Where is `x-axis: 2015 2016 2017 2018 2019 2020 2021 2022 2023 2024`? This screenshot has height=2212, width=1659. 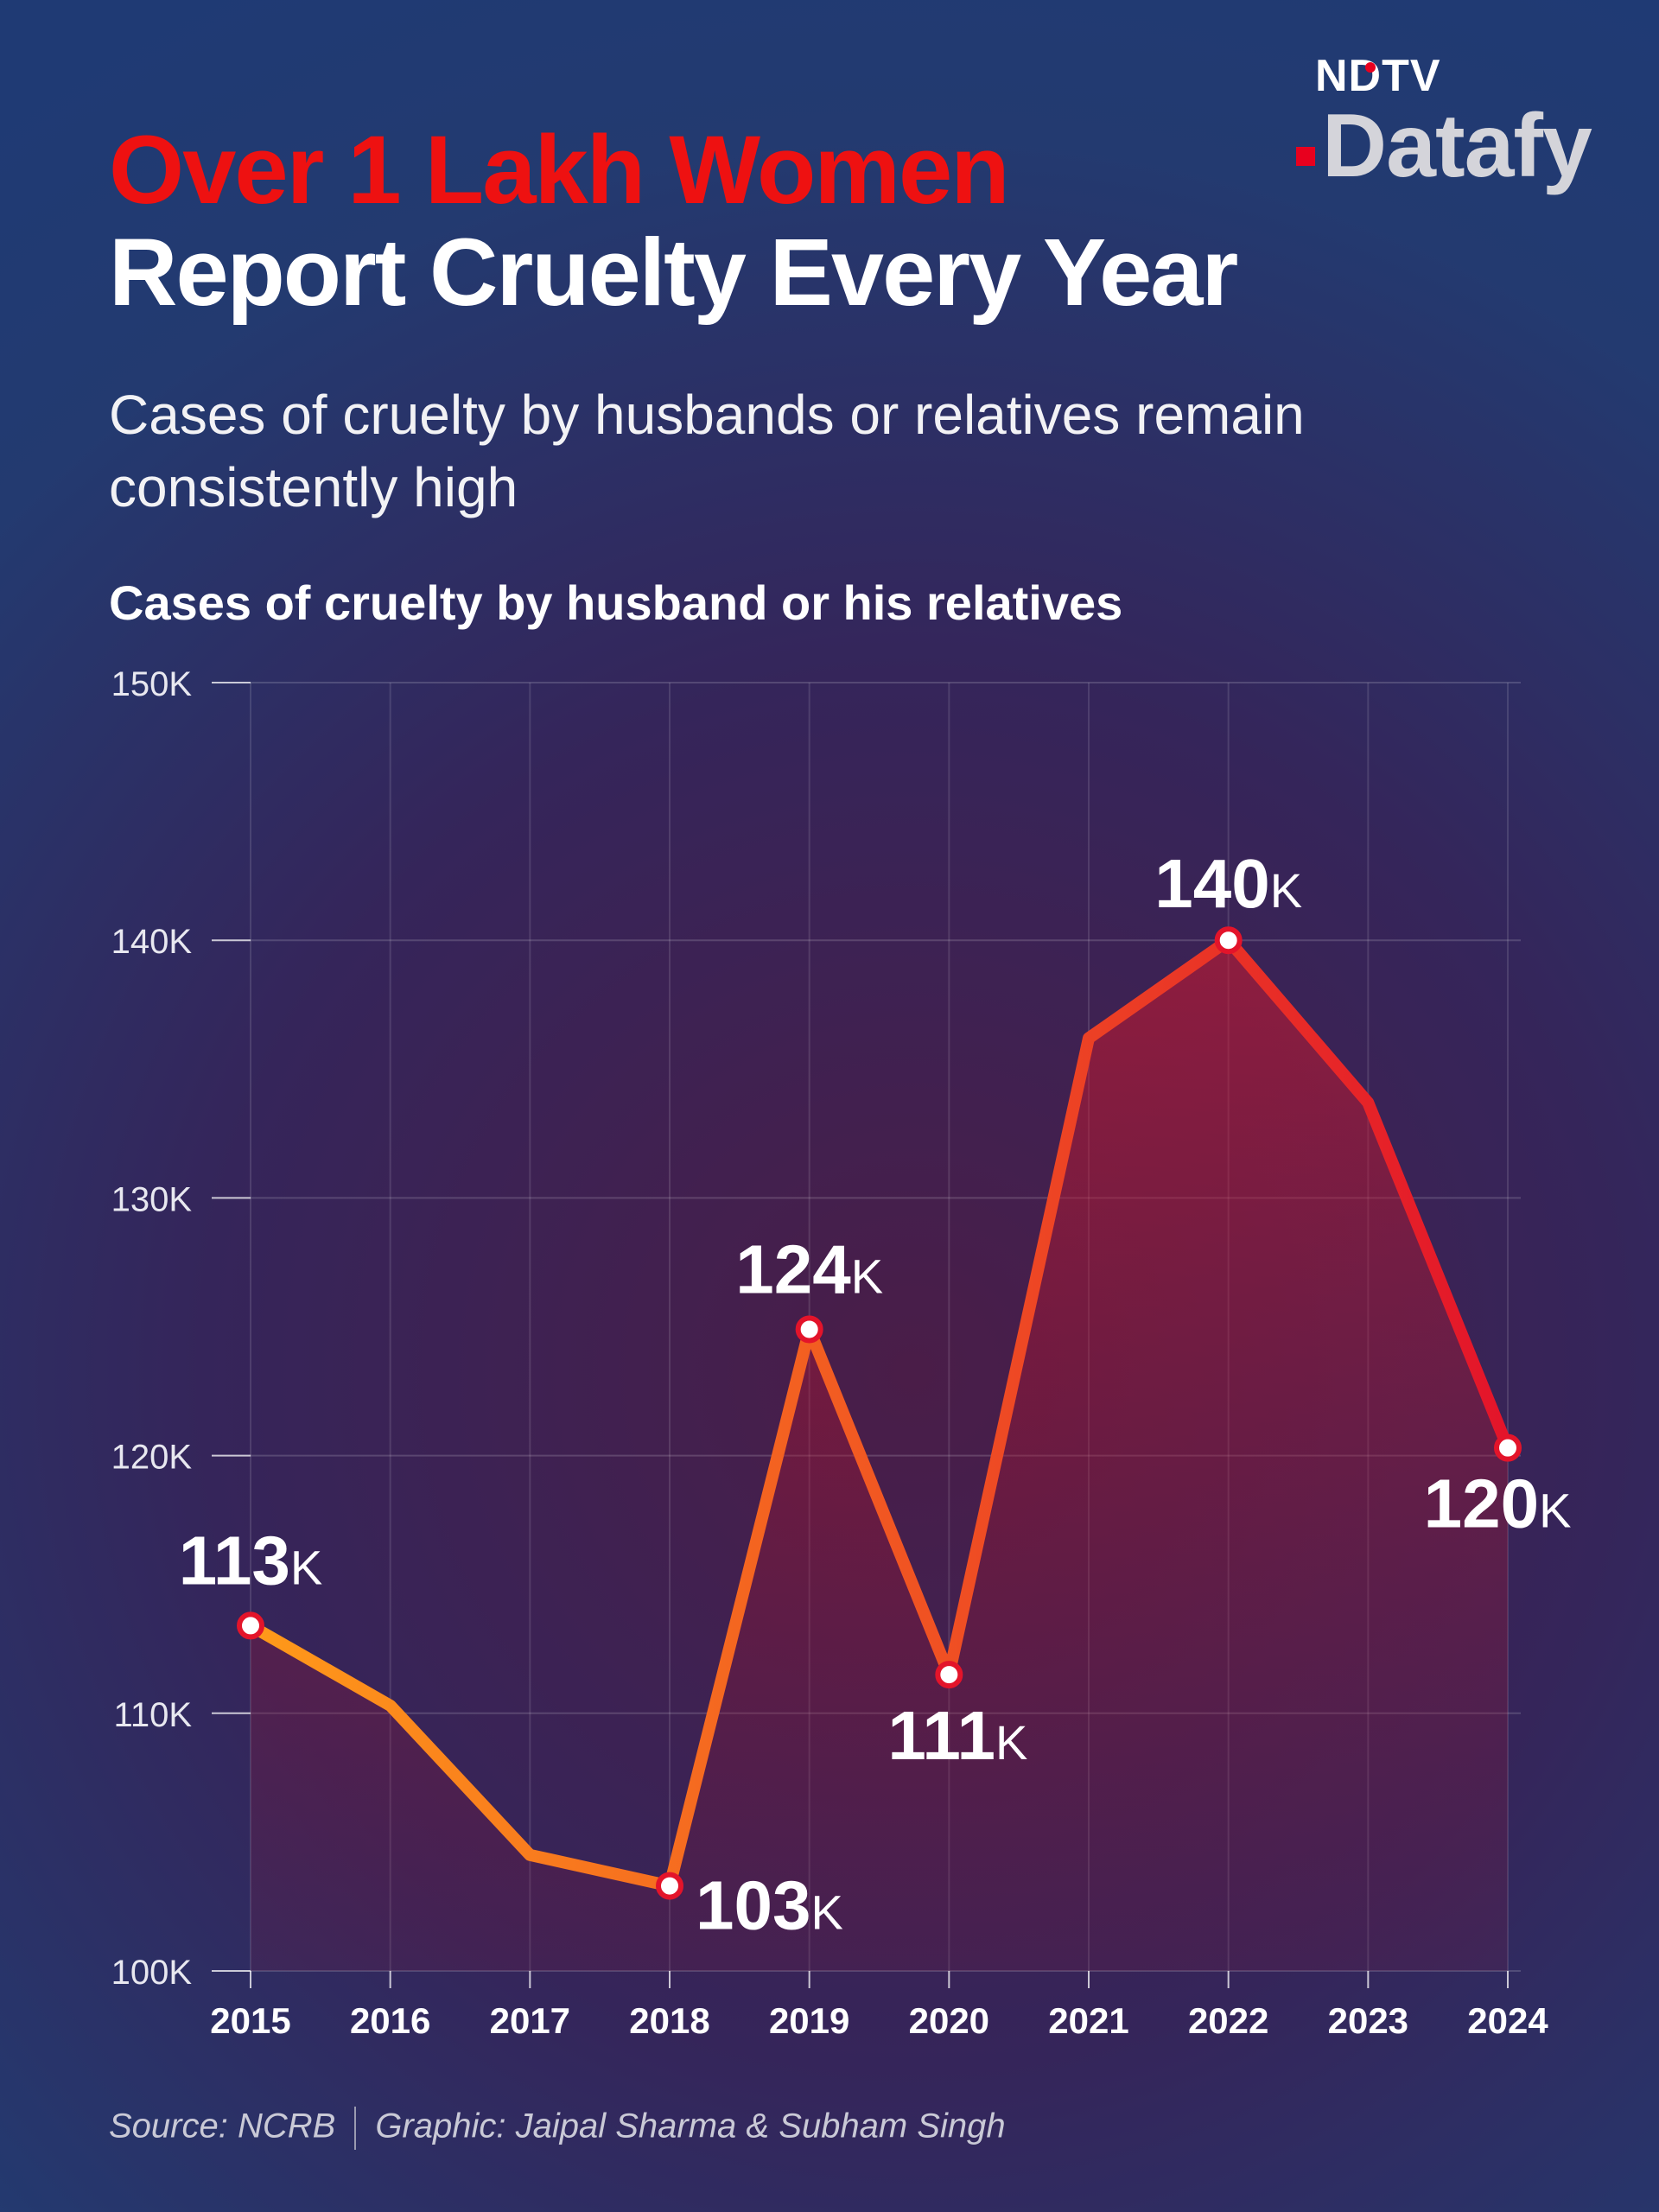
x-axis: 2015 2016 2017 2018 2019 2020 2021 2022 2023 2024 is located at coordinates (879, 2006).